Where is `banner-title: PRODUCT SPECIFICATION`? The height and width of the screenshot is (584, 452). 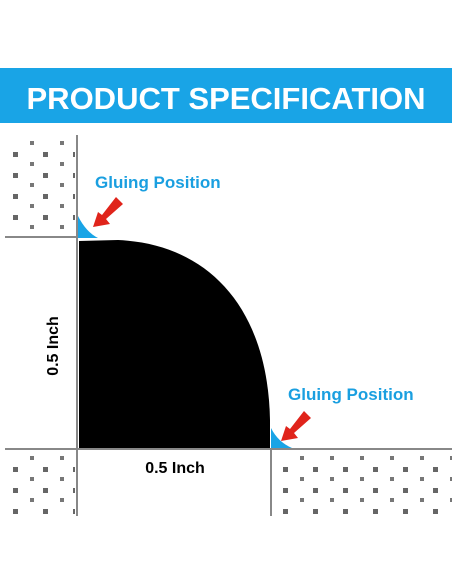 banner-title: PRODUCT SPECIFICATION is located at coordinates (226, 98).